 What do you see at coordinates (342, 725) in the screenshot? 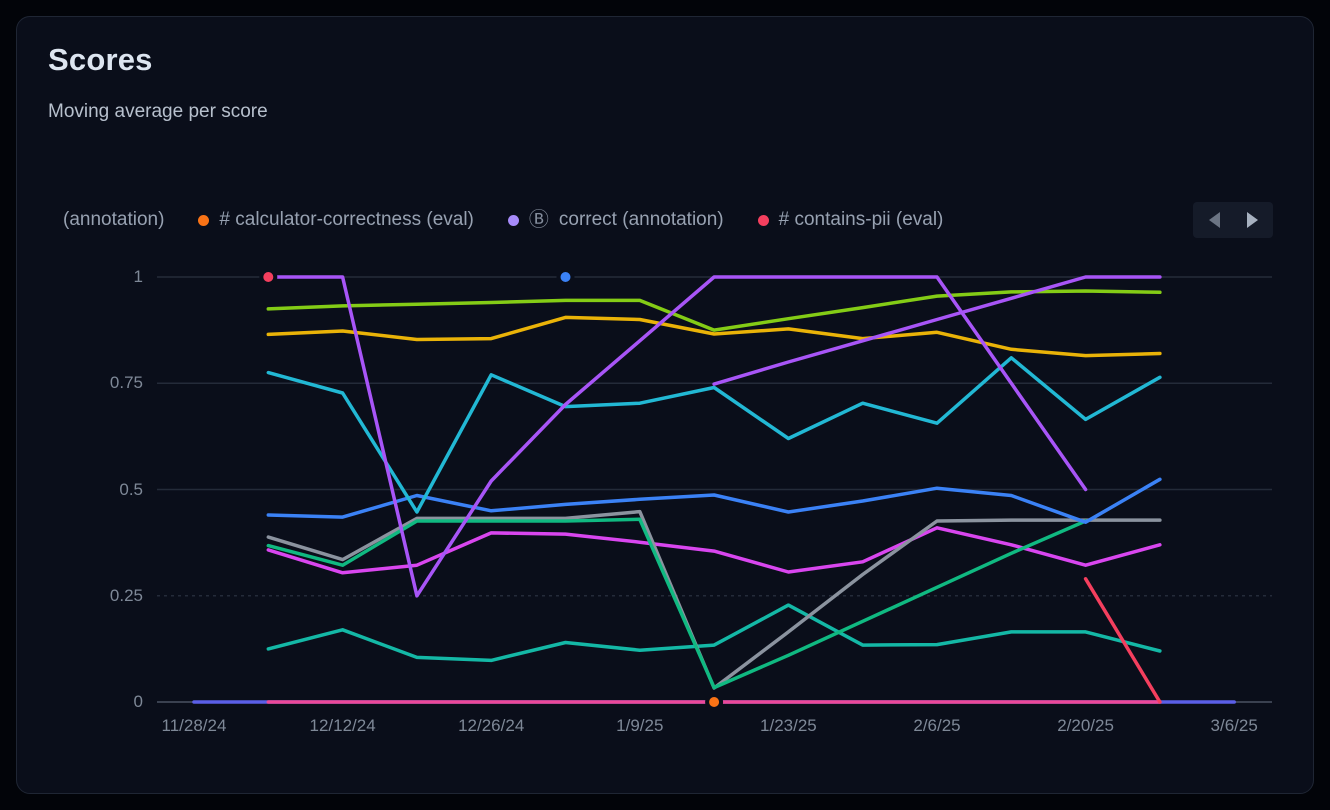
I see `x-tick-label: 12/12/24` at bounding box center [342, 725].